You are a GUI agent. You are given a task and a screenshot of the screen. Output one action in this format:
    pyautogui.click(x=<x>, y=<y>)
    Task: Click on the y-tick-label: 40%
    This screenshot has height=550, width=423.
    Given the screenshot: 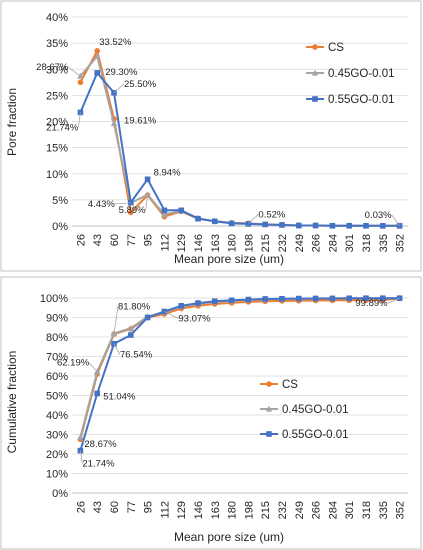 What is the action you would take?
    pyautogui.click(x=57, y=18)
    